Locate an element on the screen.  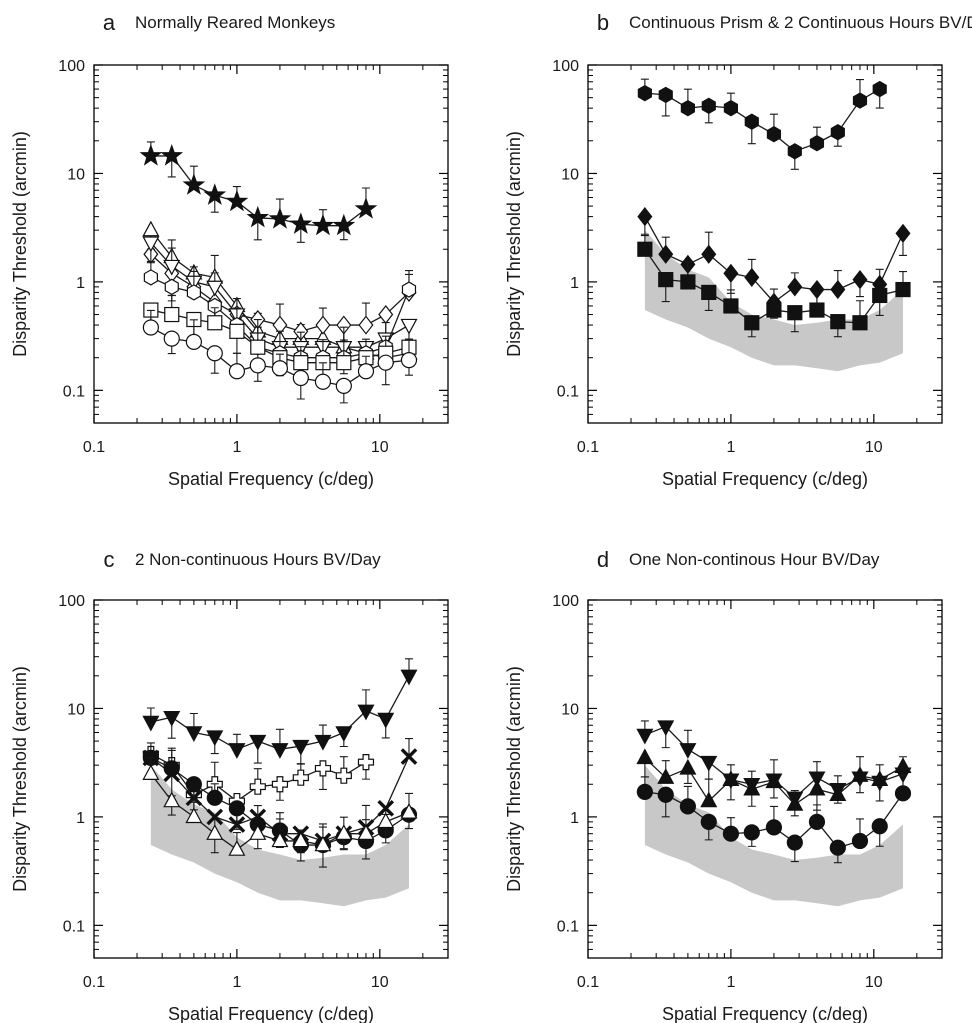
panel-letter: d is located at coordinates (603, 559).